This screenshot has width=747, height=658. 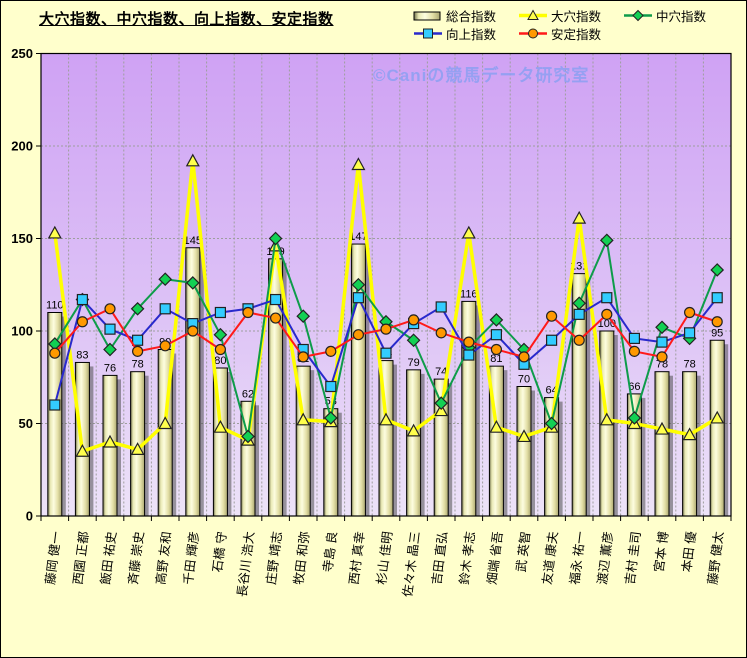 What do you see at coordinates (577, 558) in the screenshot?
I see `x-category-label: 福永 祐一` at bounding box center [577, 558].